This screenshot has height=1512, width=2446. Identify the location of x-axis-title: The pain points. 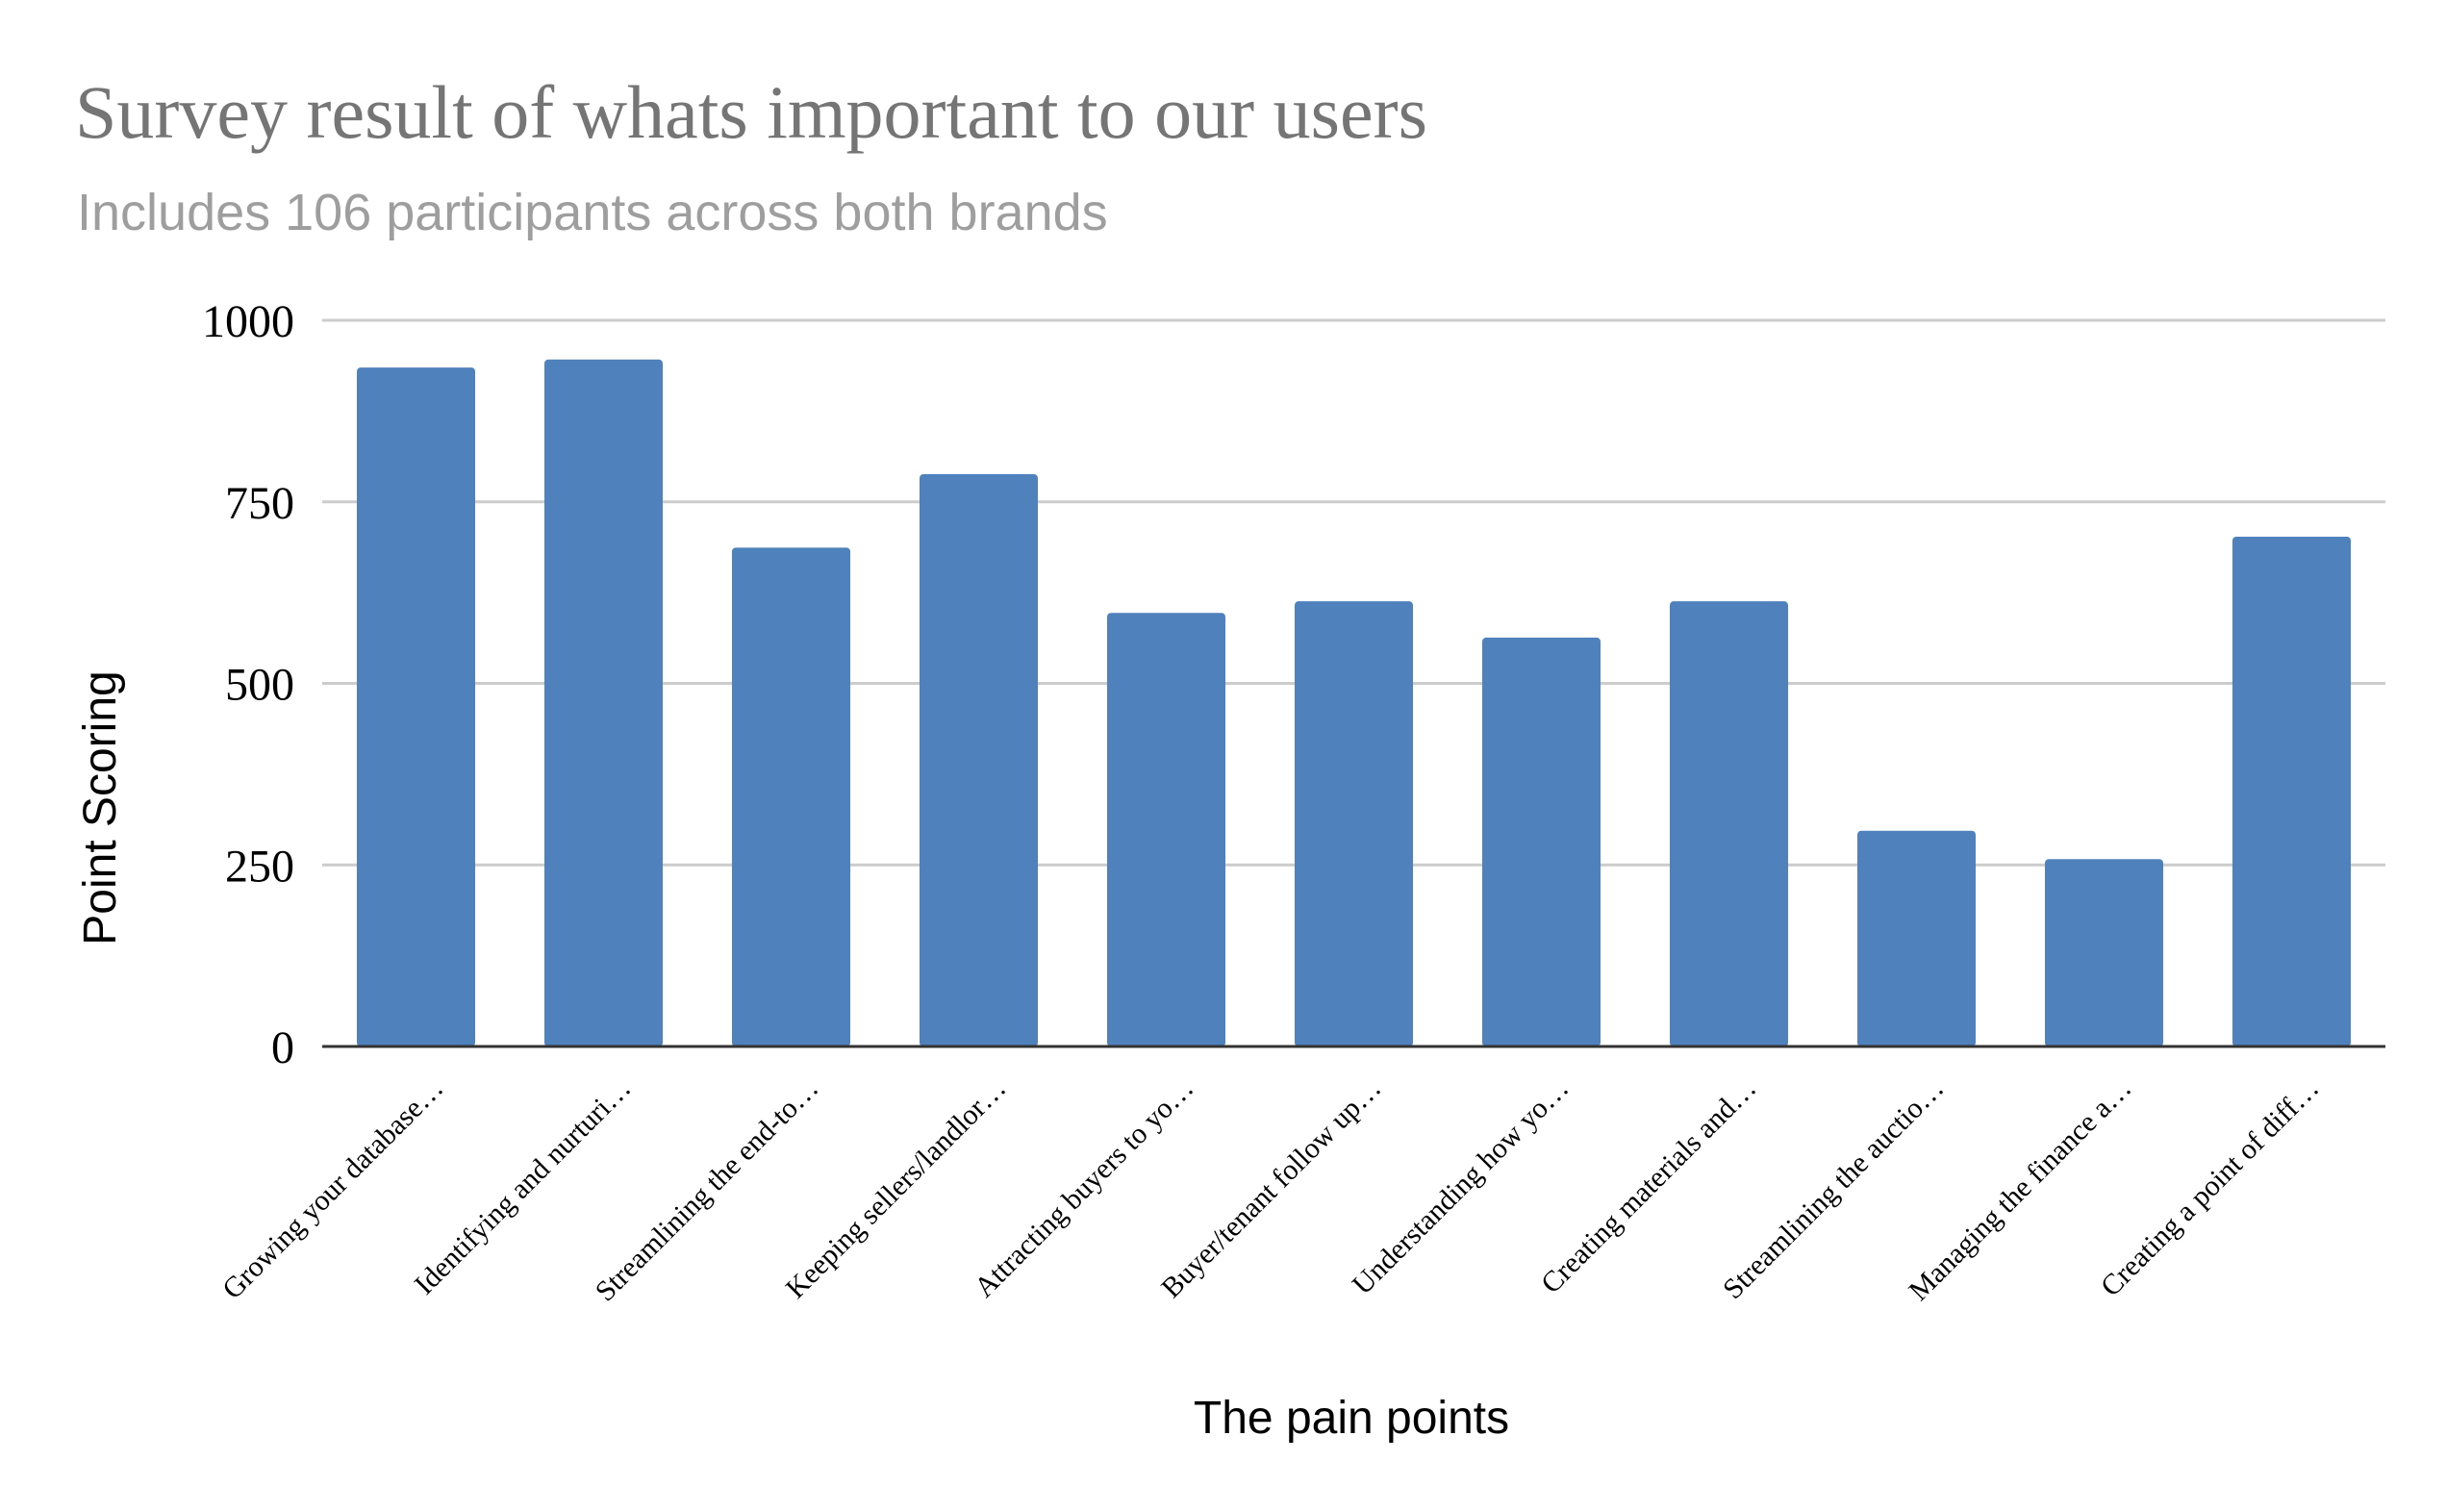
(1351, 1419).